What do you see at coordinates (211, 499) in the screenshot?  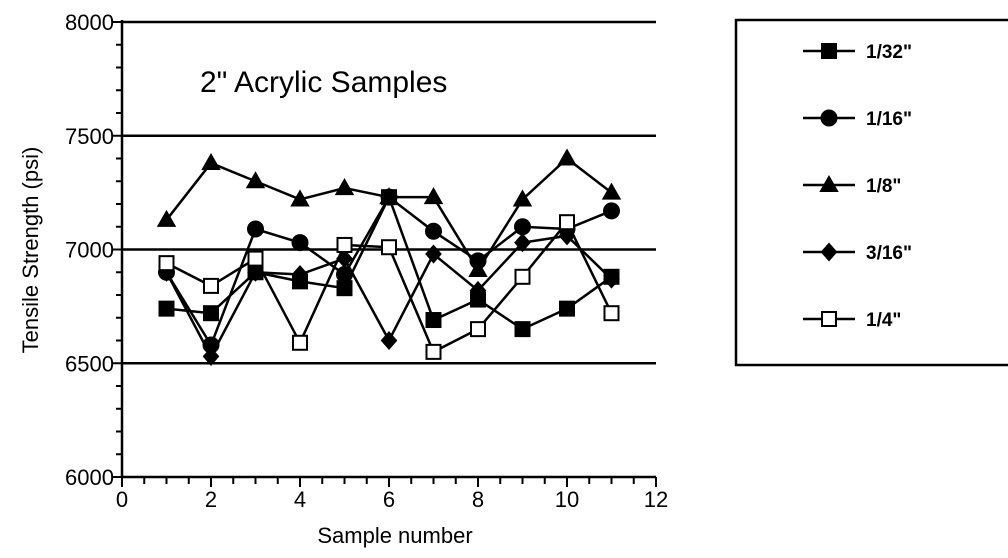 I see `x-tick-label: 2` at bounding box center [211, 499].